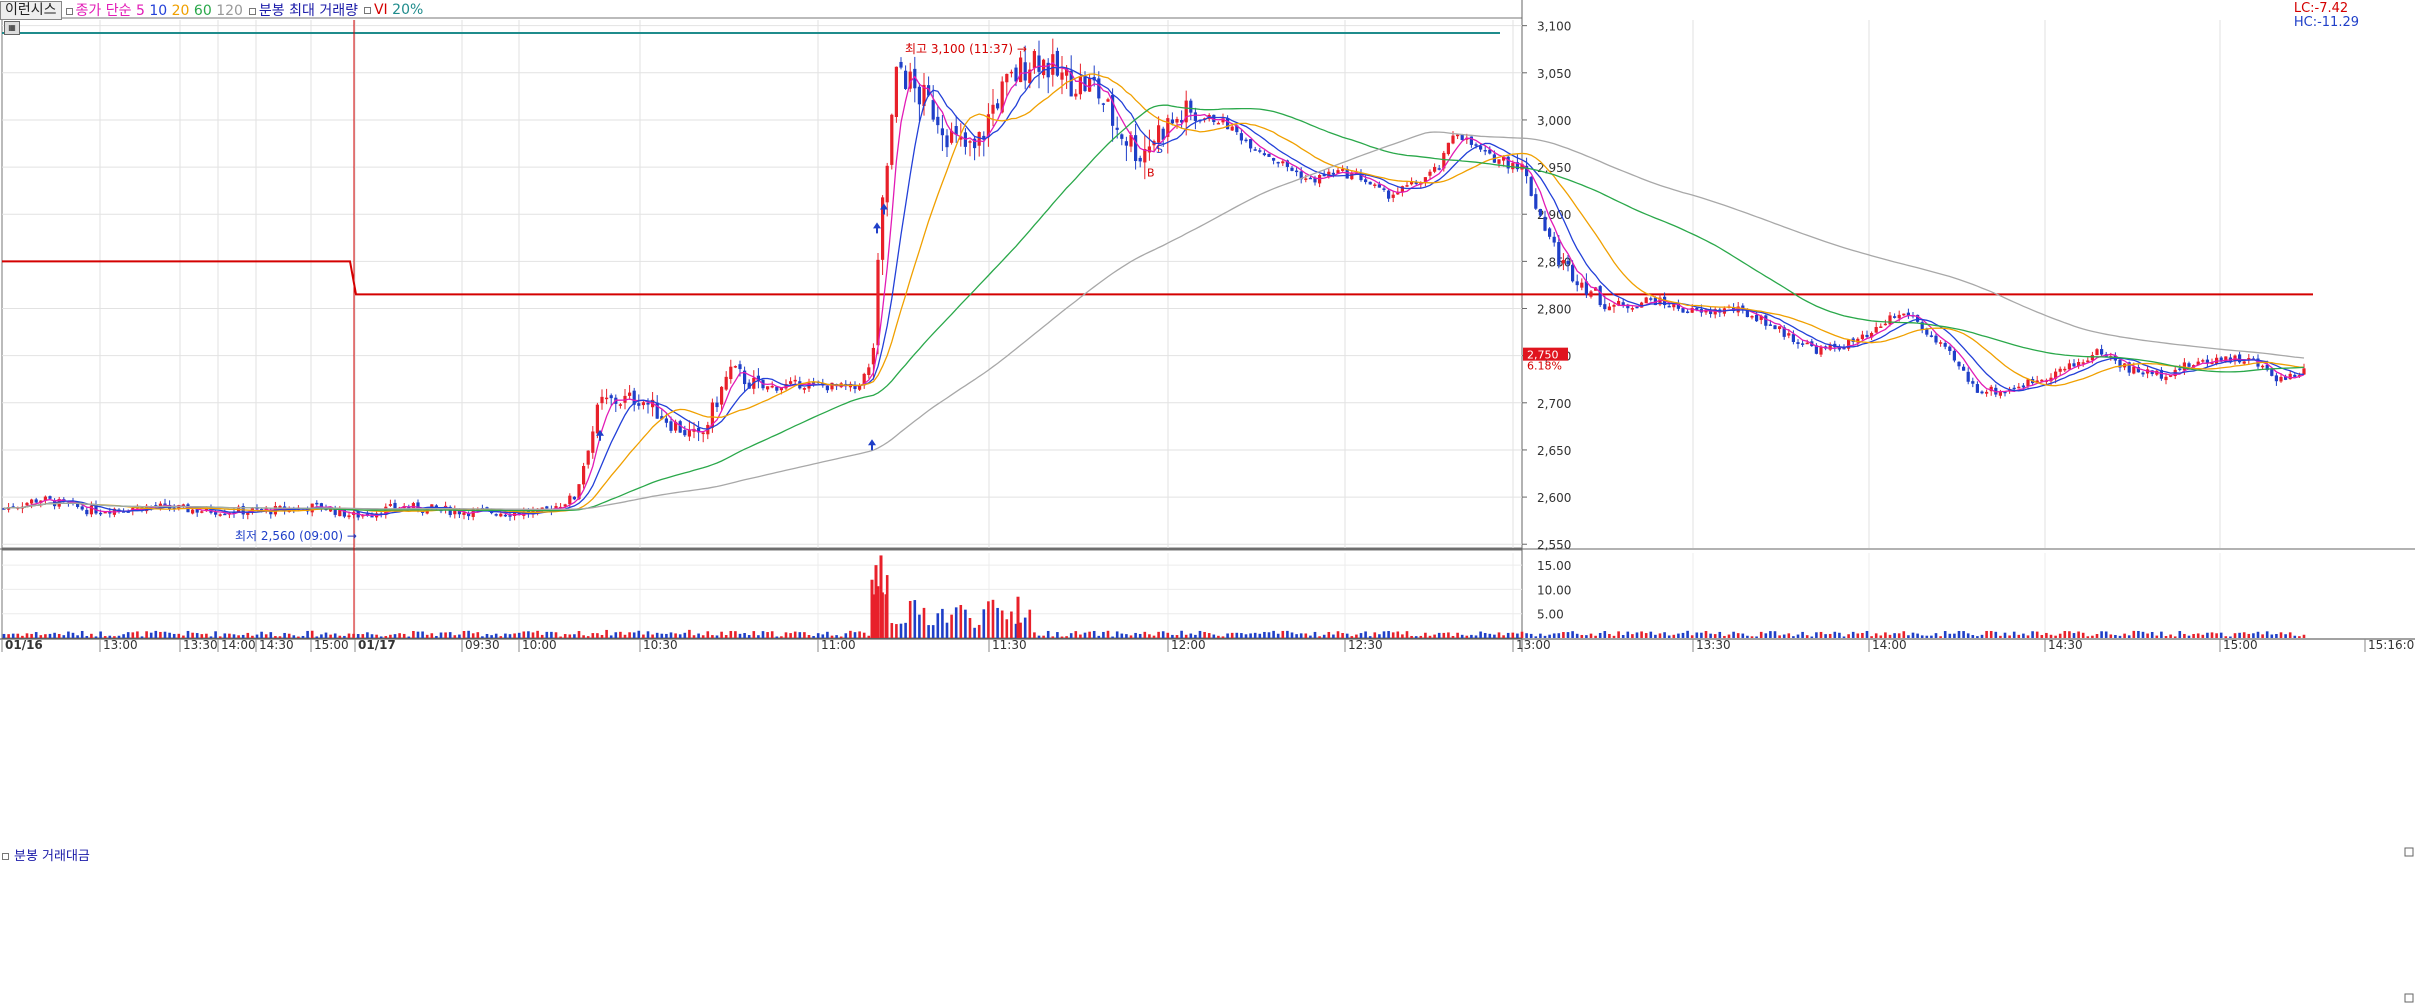  I want to click on x-tick-label: 13:30, so click(1713, 645).